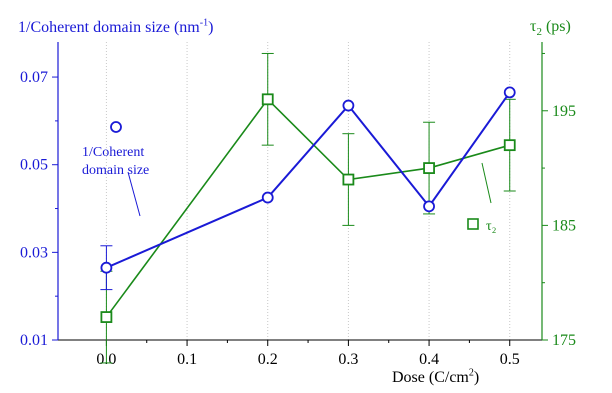 This screenshot has width=612, height=393. Describe the element at coordinates (115, 170) in the screenshot. I see `legend-left-text-1: domain size` at that location.